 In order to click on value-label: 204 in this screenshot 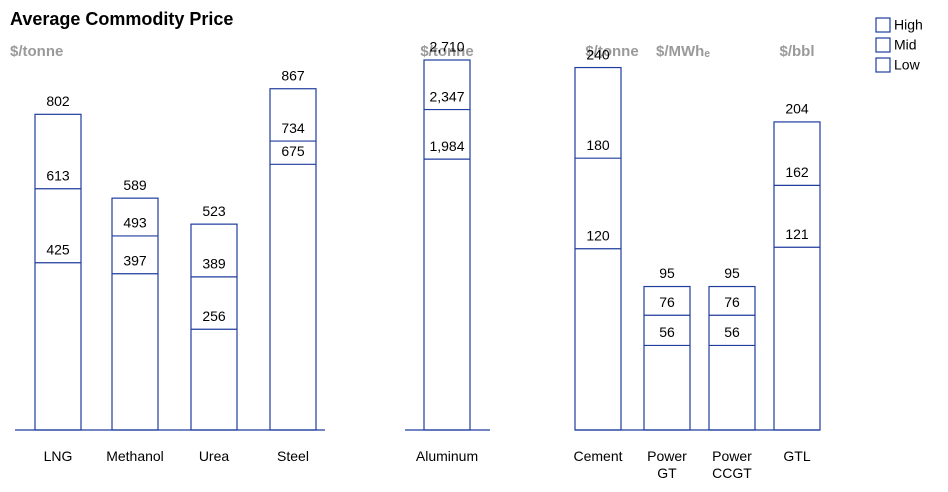, I will do `click(797, 109)`.